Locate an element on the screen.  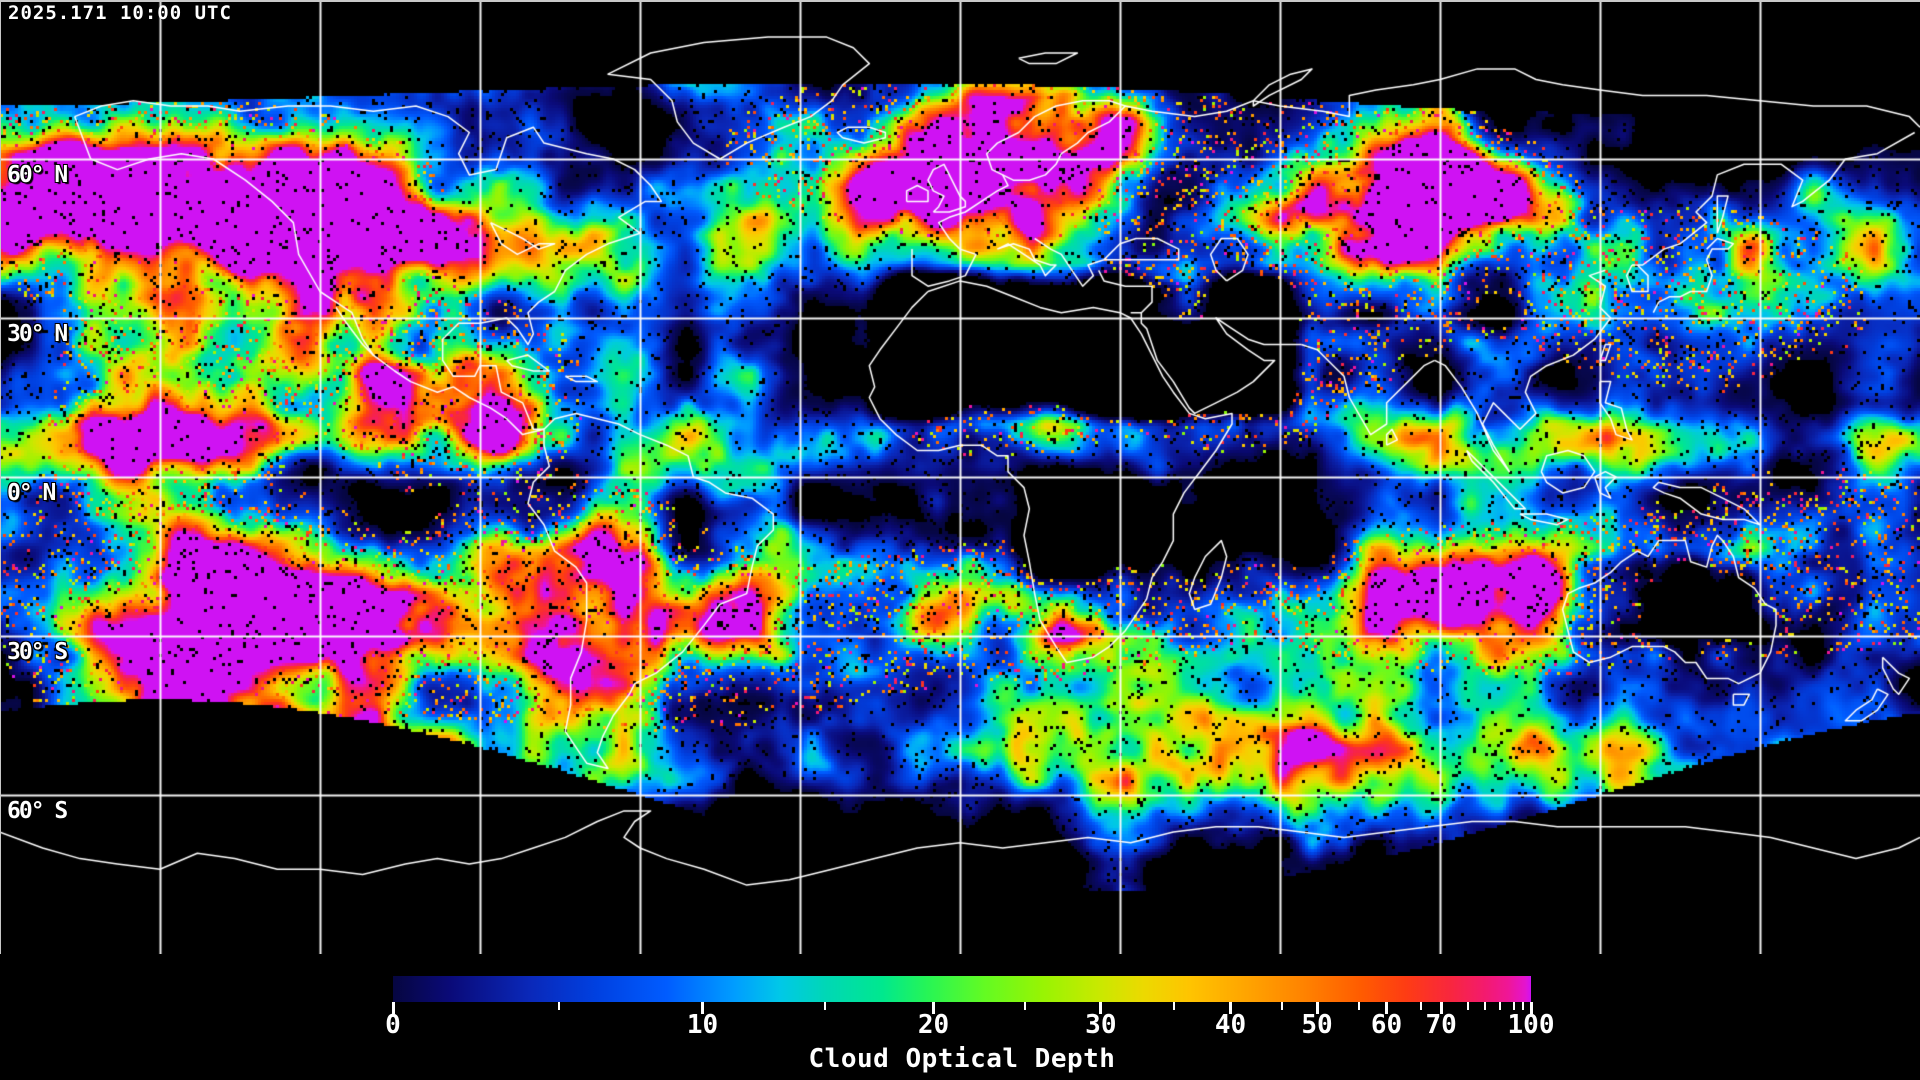
latitude-label-30n: 30° N is located at coordinates (37, 334).